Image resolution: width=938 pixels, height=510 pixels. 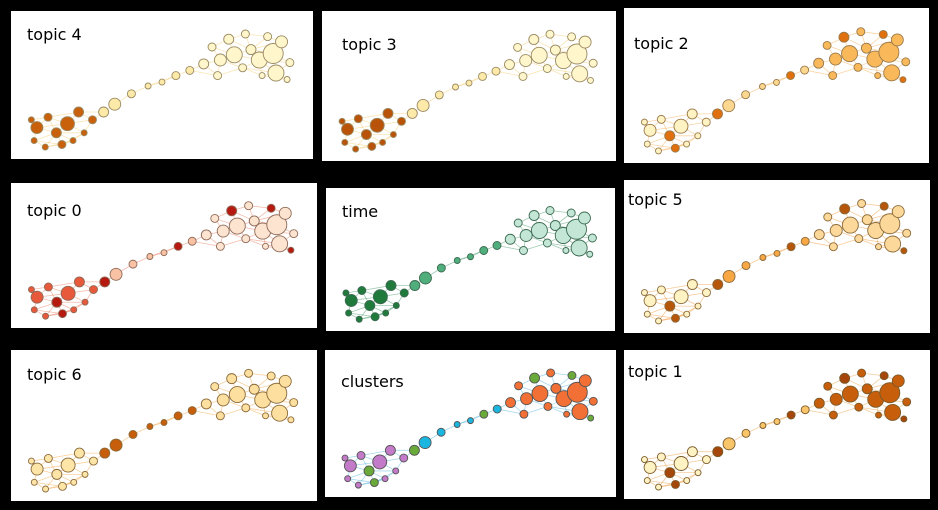 I want to click on panel-topic-6: topic 6, so click(x=164, y=425).